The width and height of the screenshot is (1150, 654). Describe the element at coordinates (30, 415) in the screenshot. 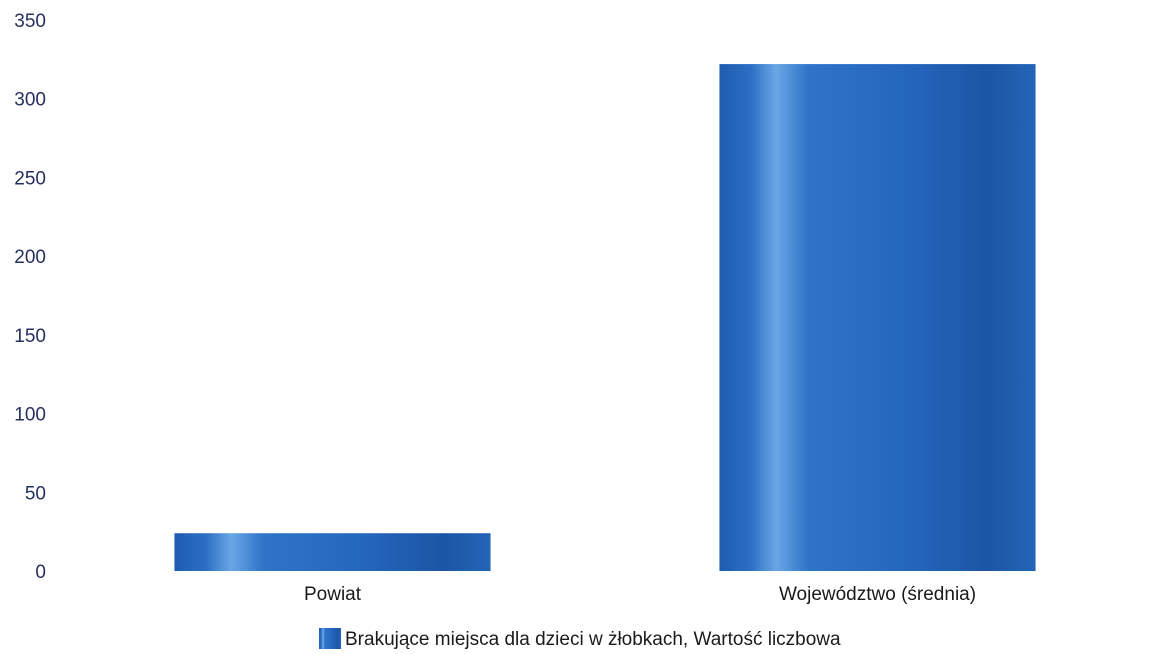

I see `y-tick-label: 100` at that location.